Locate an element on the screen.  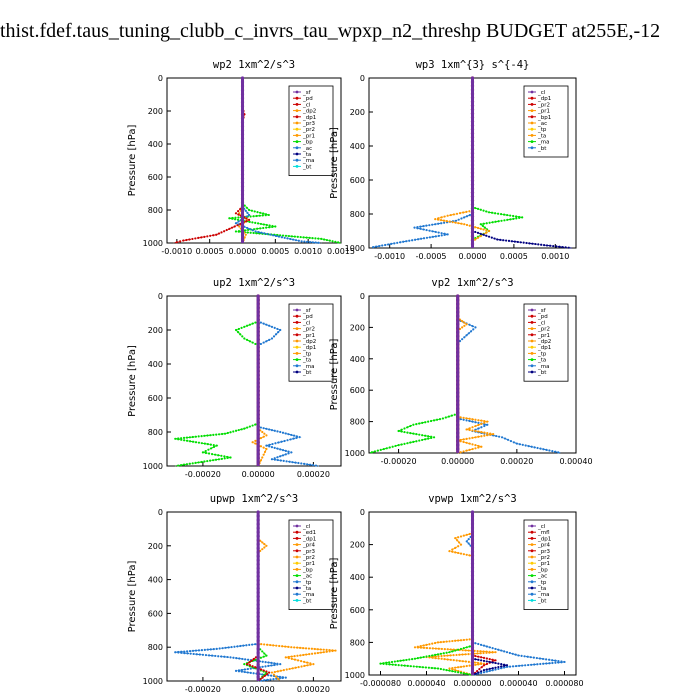
legend-label: _pr2 is located at coordinates (543, 558).